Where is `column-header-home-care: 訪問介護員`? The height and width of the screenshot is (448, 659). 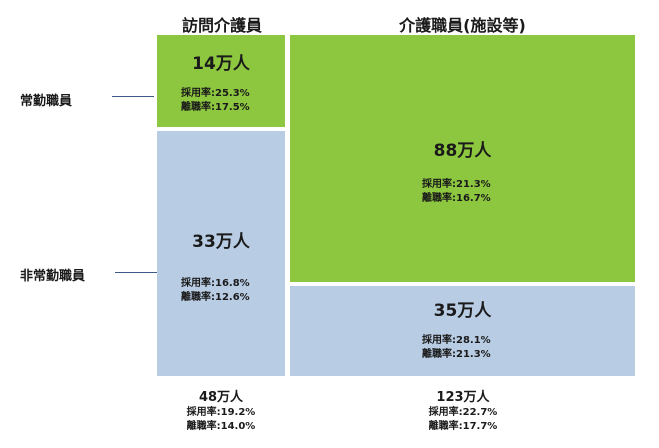
column-header-home-care: 訪問介護員 is located at coordinates (221, 25).